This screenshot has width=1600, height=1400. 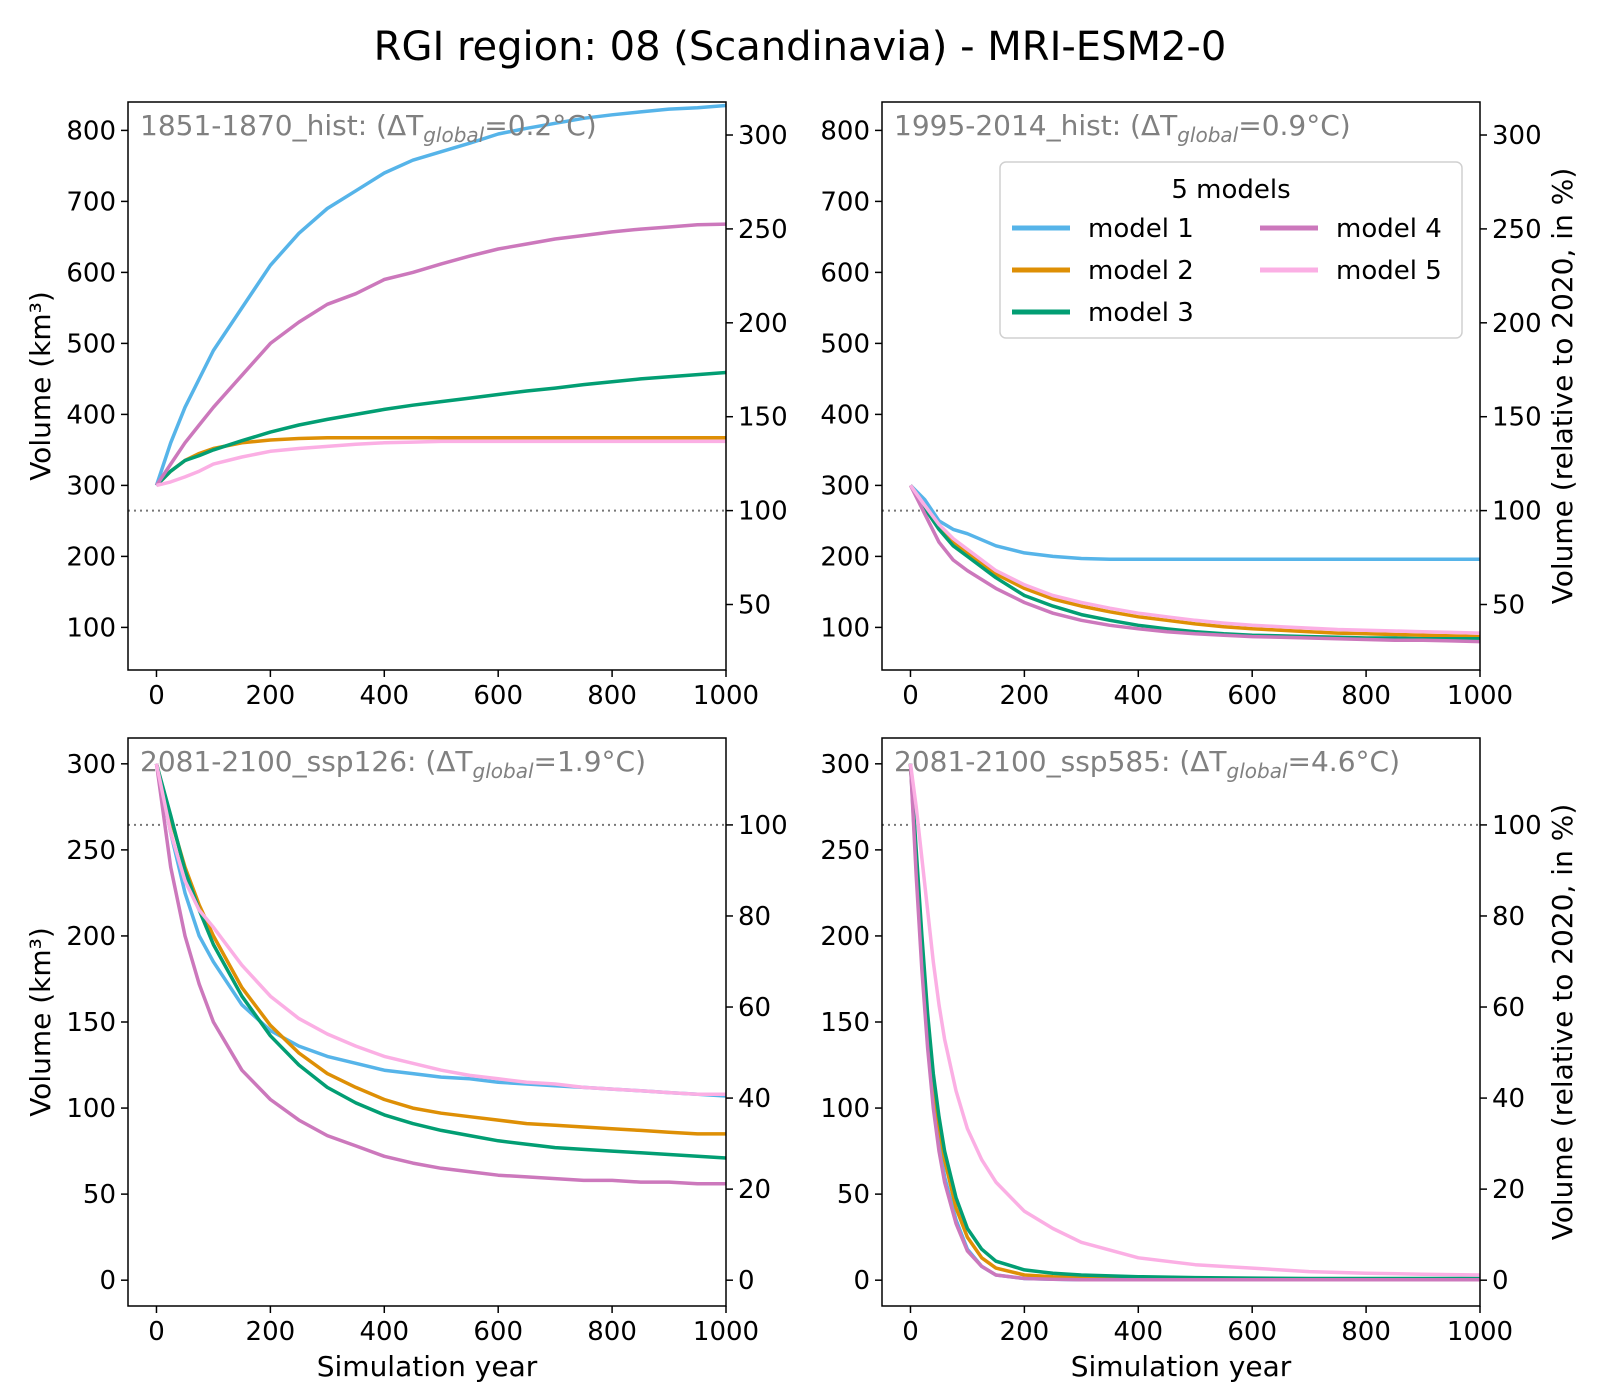 What do you see at coordinates (746, 1281) in the screenshot?
I see `right-tick-label: 0` at bounding box center [746, 1281].